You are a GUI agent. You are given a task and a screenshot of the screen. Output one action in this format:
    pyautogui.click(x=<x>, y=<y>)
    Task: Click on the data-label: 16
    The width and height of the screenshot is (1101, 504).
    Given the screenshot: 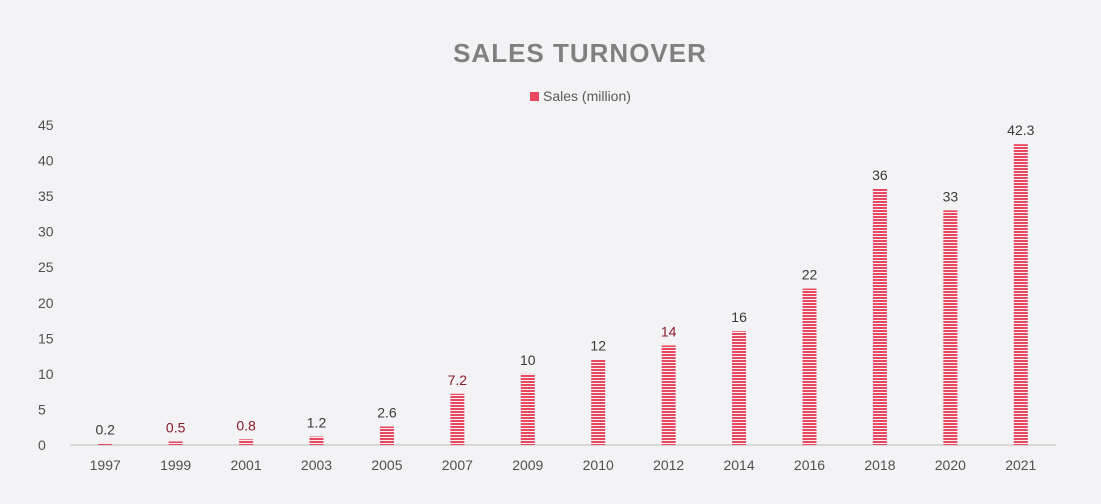 What is the action you would take?
    pyautogui.click(x=739, y=317)
    